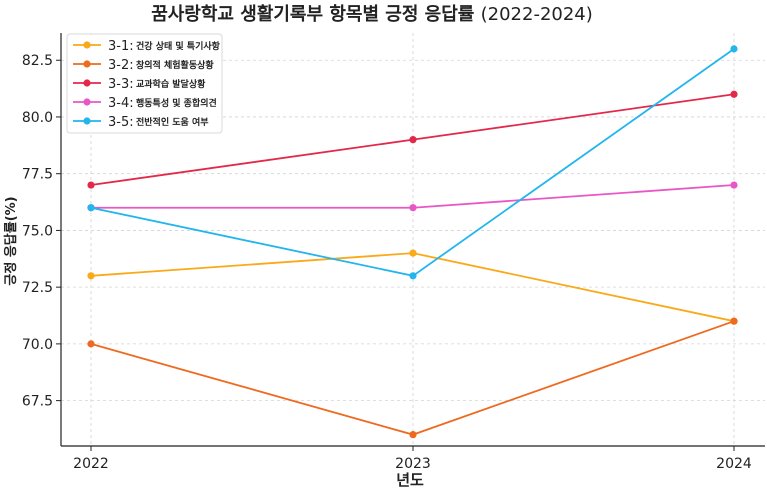  I want to click on x-tick-label: 2024, so click(734, 464).